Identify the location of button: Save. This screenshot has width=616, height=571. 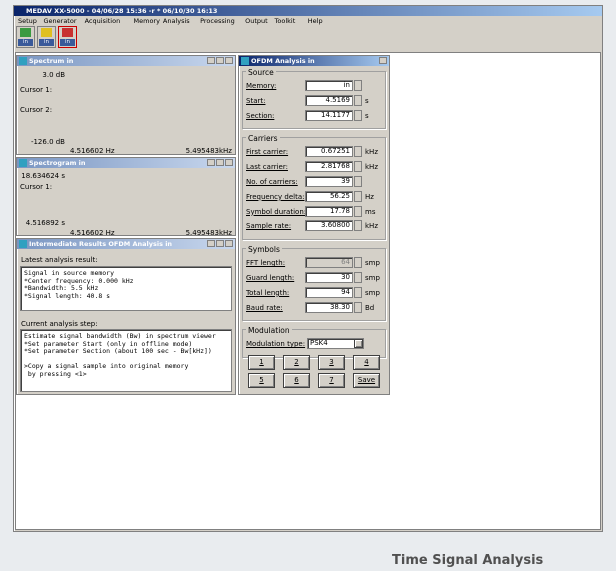
(366, 380).